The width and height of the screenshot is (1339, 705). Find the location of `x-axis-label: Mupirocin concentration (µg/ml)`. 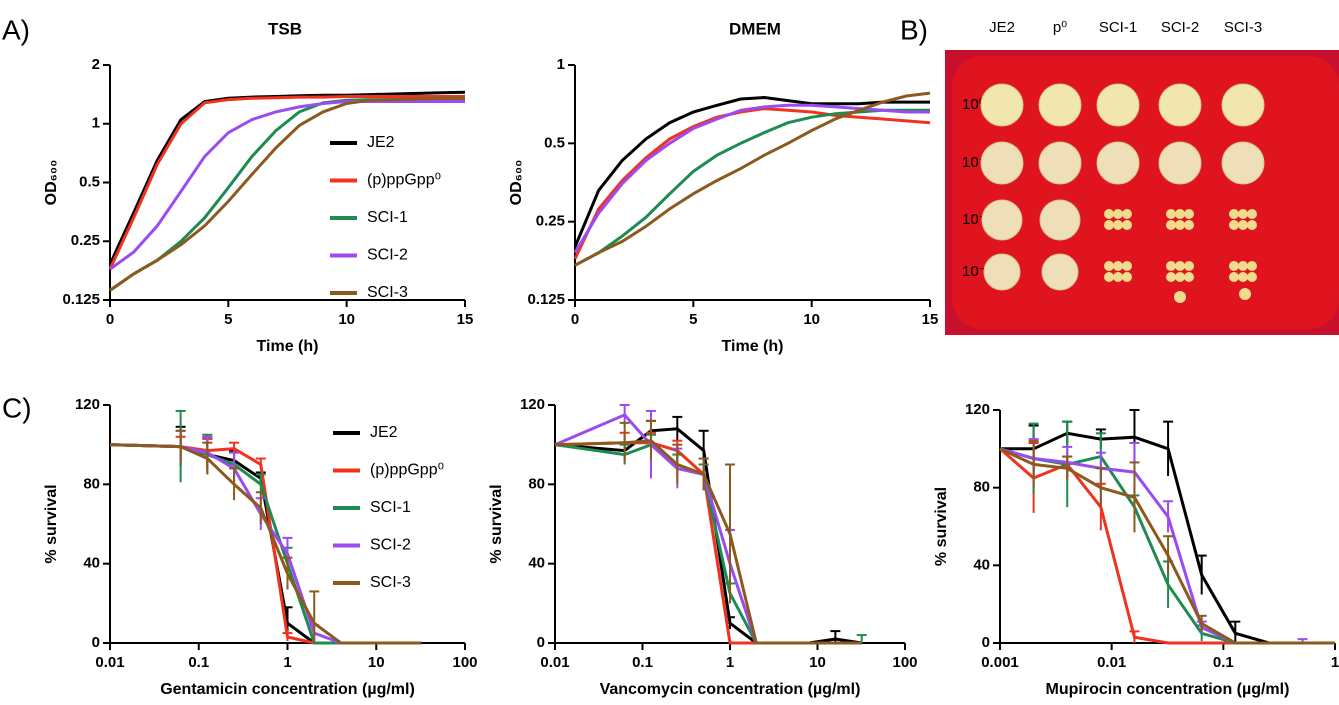

x-axis-label: Mupirocin concentration (µg/ml) is located at coordinates (1168, 689).